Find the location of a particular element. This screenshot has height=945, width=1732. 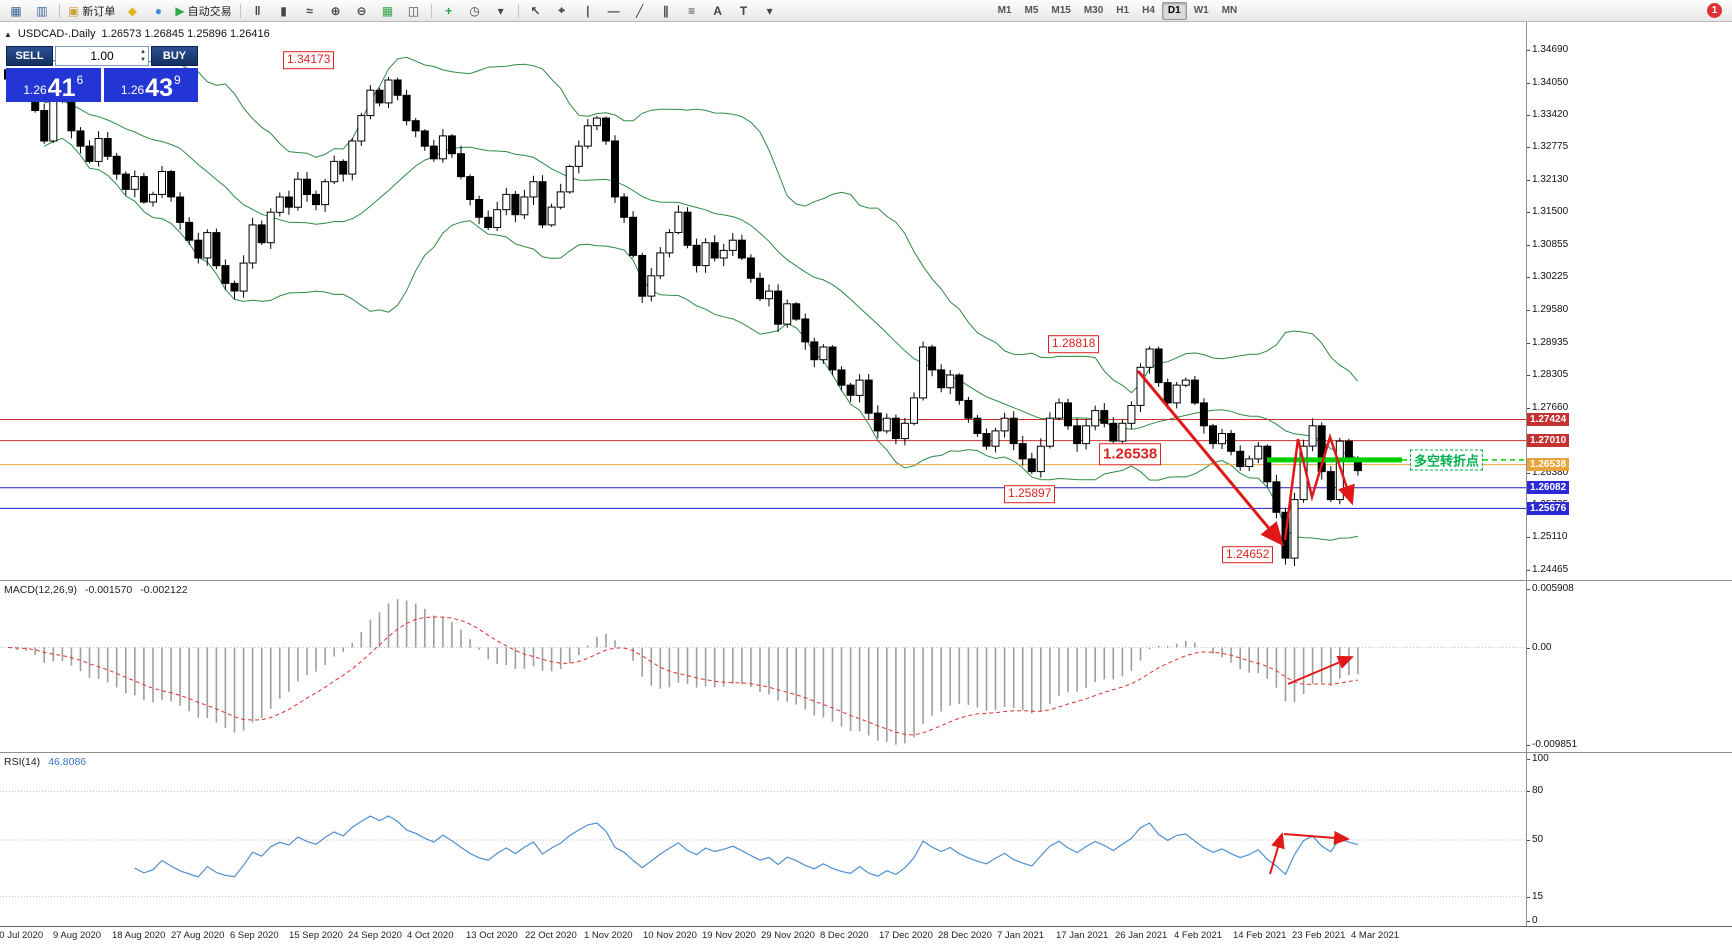

time-axis-label: 30 Jul 2020 is located at coordinates (22, 935).